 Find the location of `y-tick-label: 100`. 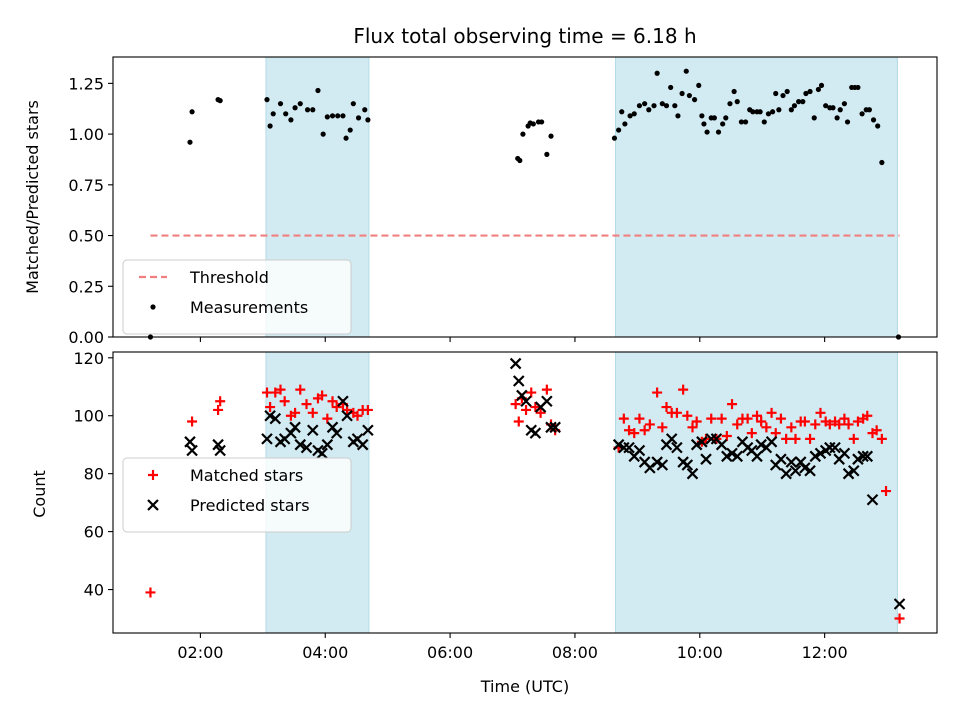

y-tick-label: 100 is located at coordinates (88, 416).